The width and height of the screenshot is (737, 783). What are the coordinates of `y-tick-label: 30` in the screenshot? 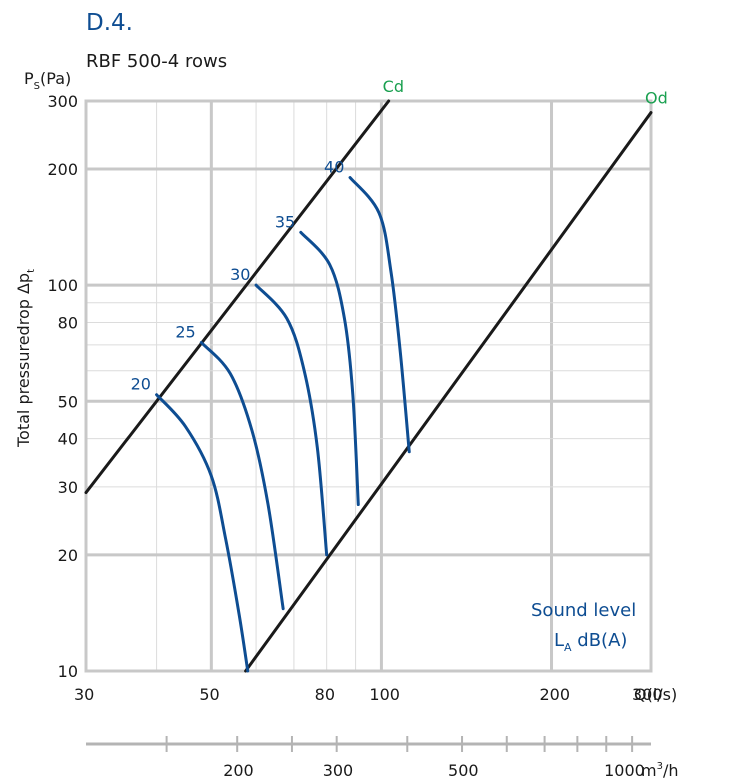 It's located at (68, 487).